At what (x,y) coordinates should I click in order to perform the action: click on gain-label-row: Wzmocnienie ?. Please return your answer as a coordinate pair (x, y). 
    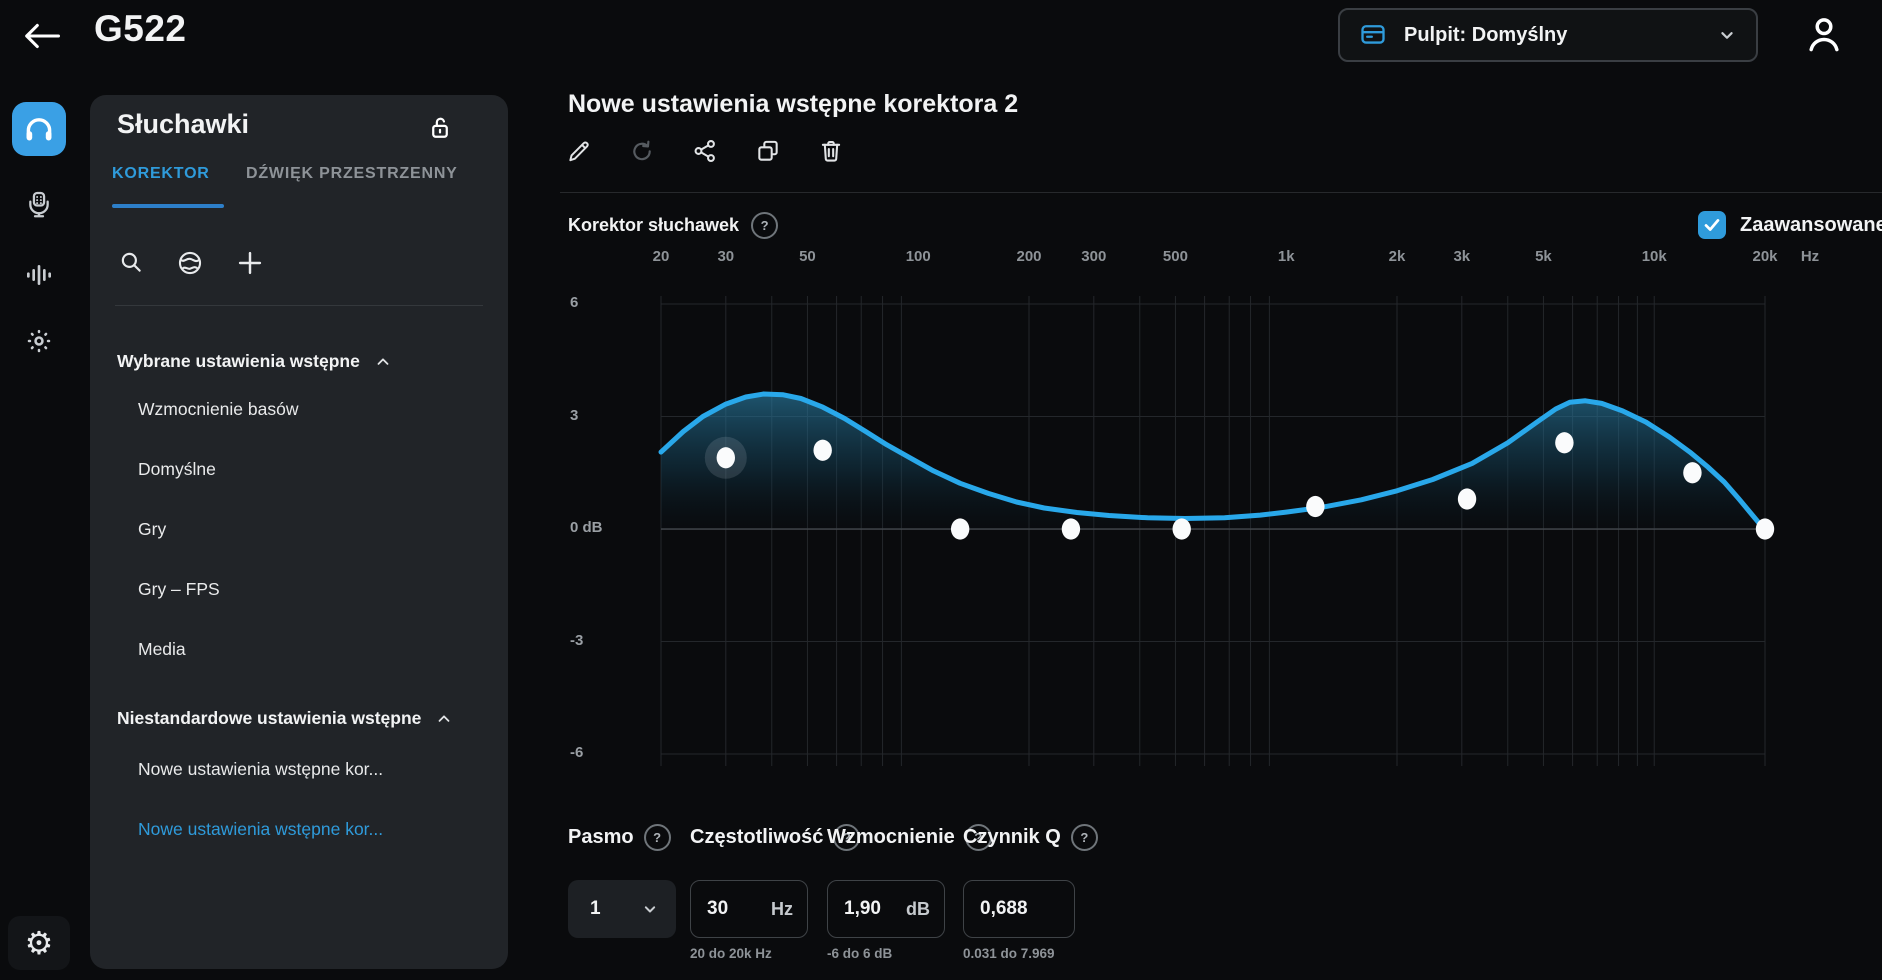
    Looking at the image, I should click on (909, 837).